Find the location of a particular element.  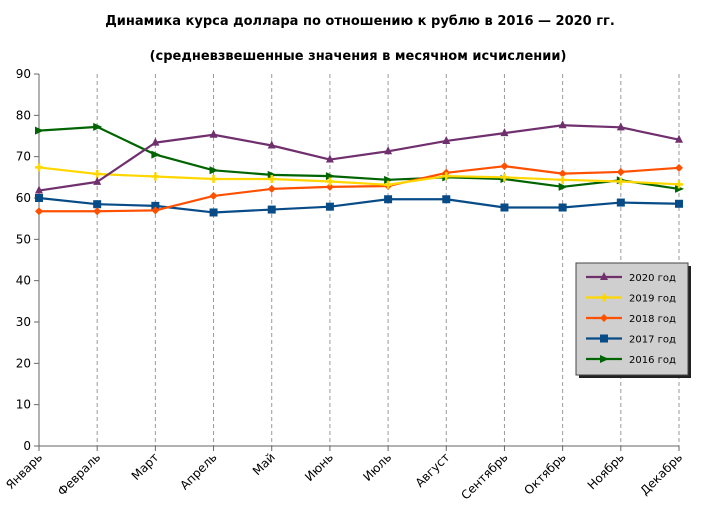

legend-label: 2017 год is located at coordinates (652, 340).